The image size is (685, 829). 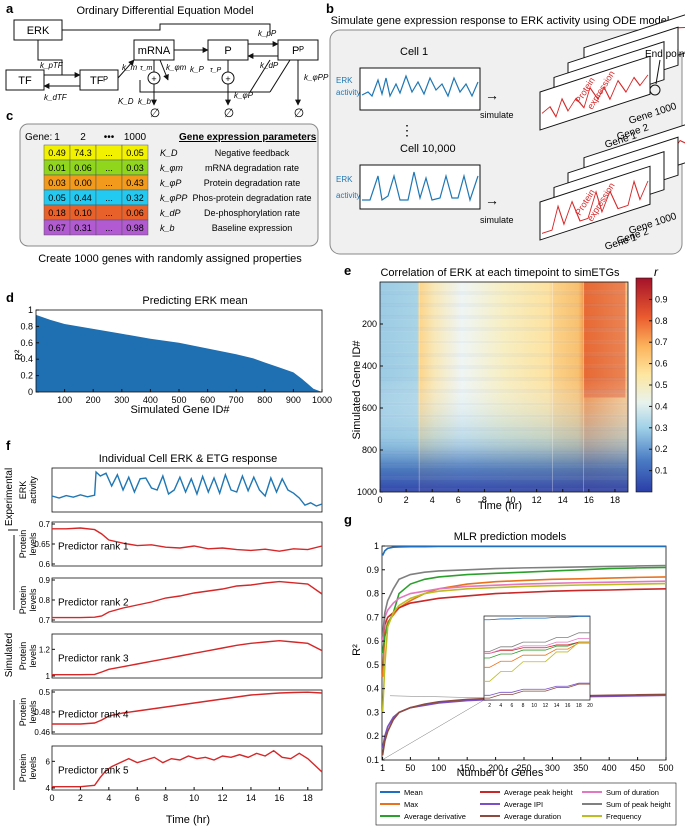 I want to click on y-tick-label: 0.9, so click(x=372, y=570).